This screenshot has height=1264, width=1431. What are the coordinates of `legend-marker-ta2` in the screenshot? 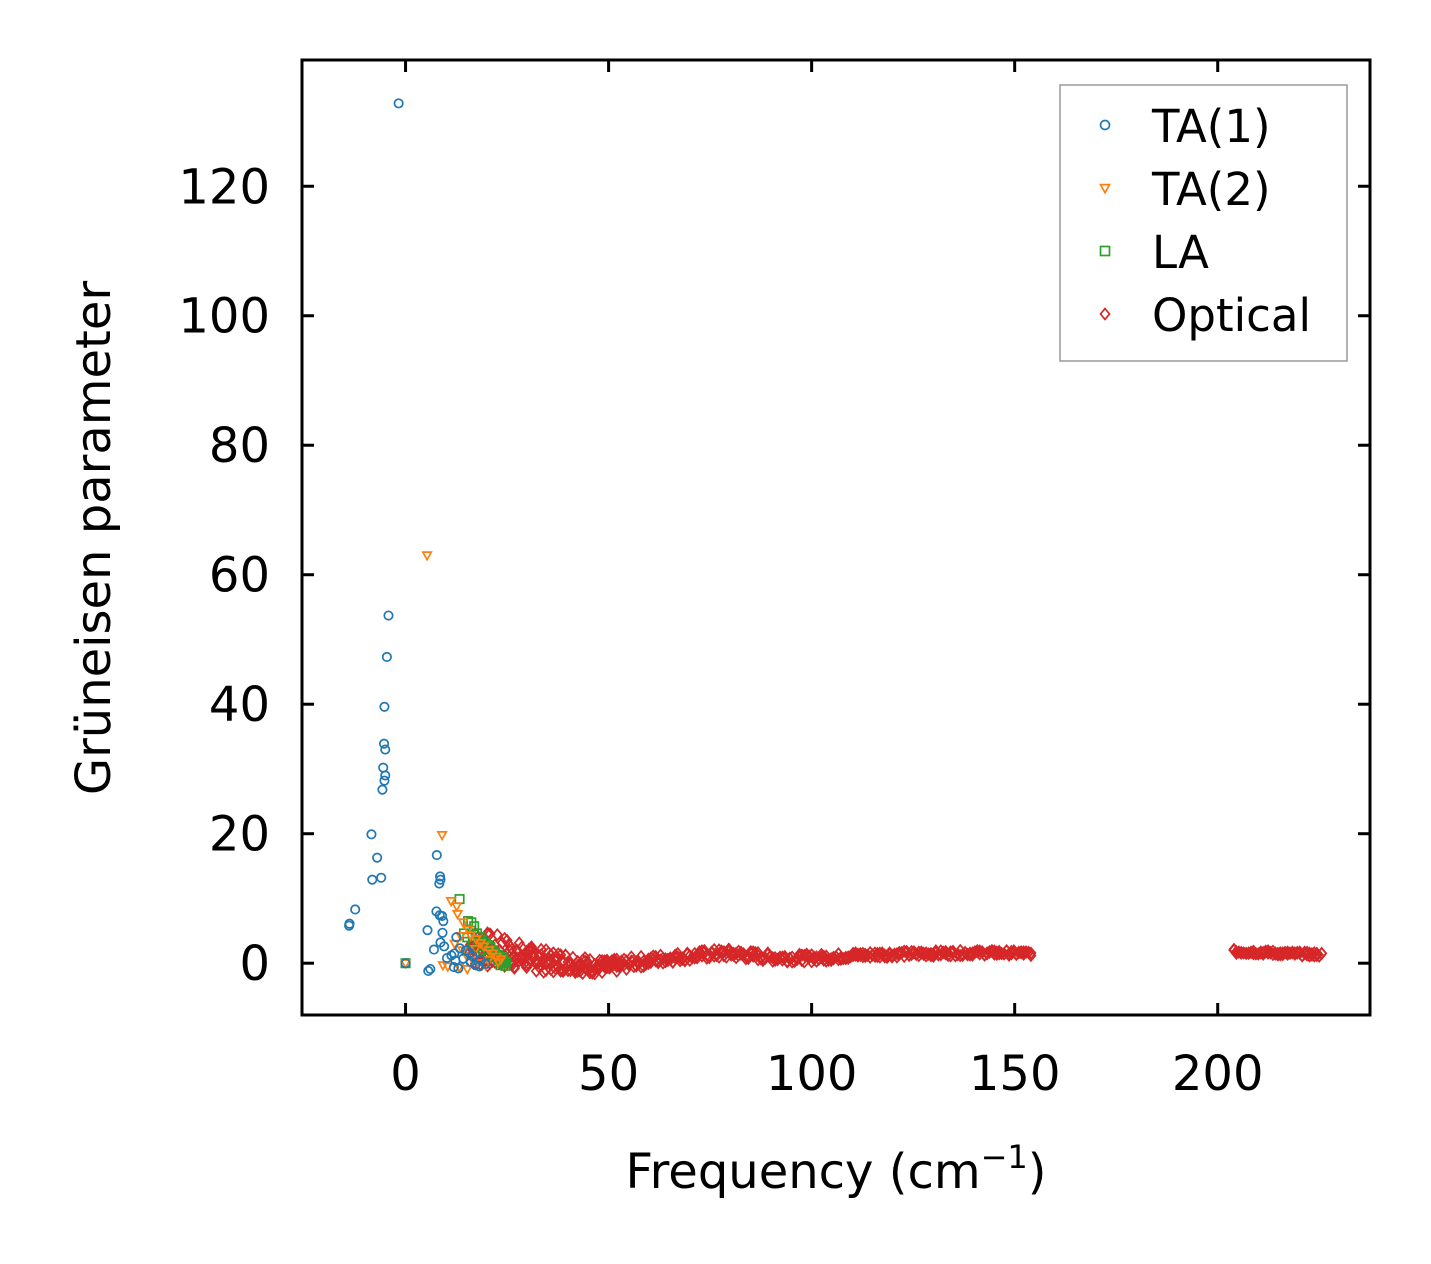 It's located at (1105, 189).